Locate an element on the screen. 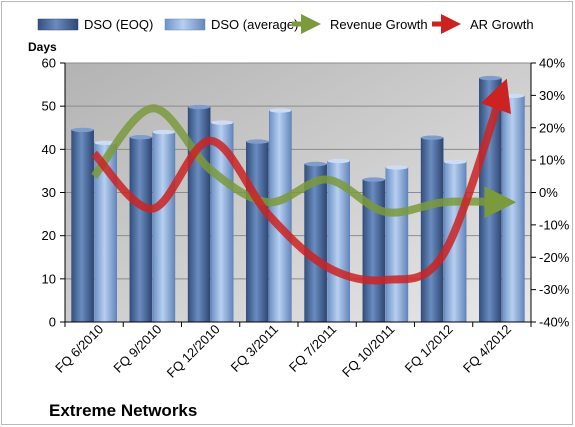  bar-cap-dso-eoq-fq-1-2012 is located at coordinates (432, 137).